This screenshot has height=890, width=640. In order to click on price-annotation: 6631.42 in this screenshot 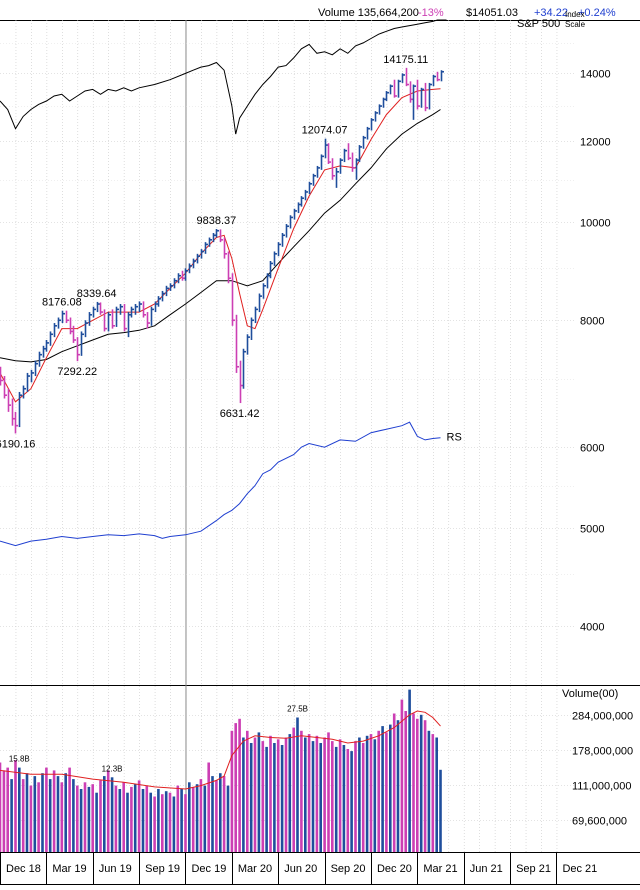, I will do `click(240, 414)`.